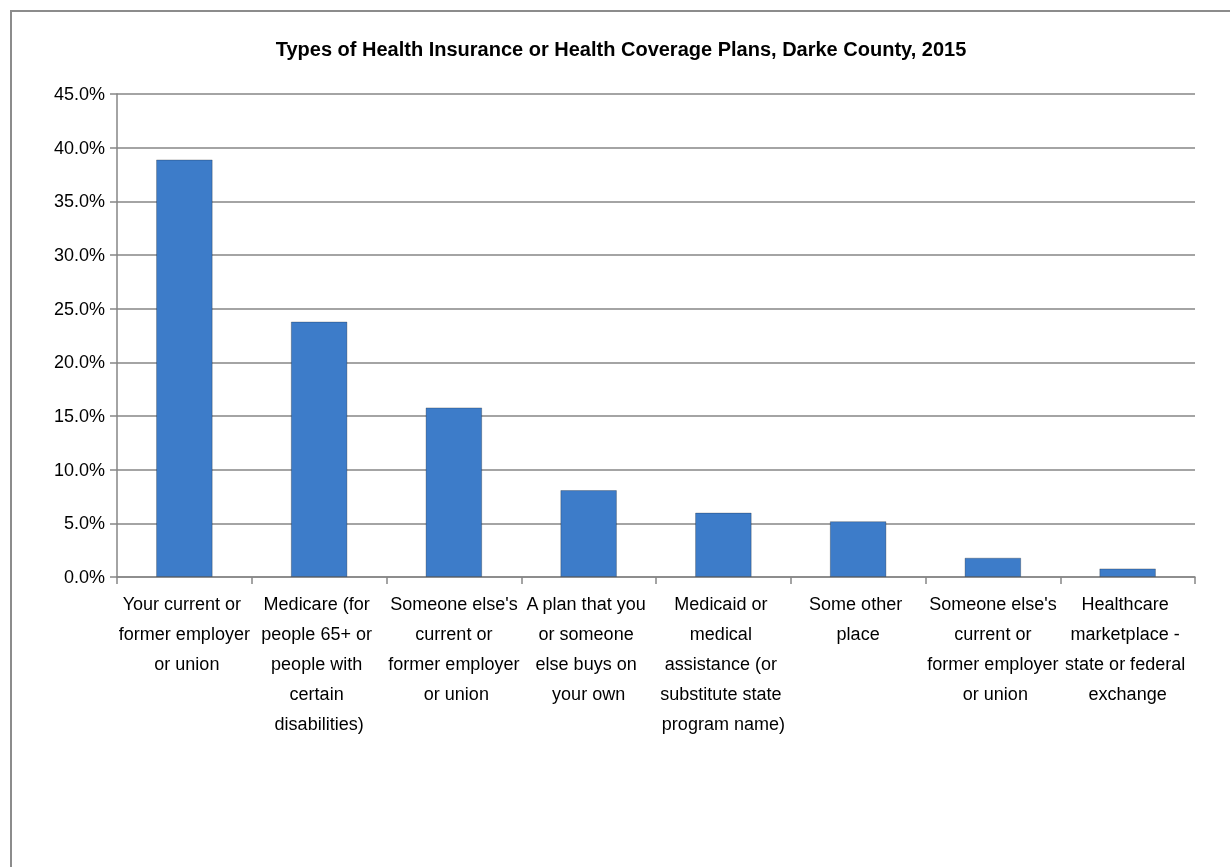 The height and width of the screenshot is (867, 1230). Describe the element at coordinates (79, 416) in the screenshot. I see `y-tick-label: 15.0%` at that location.